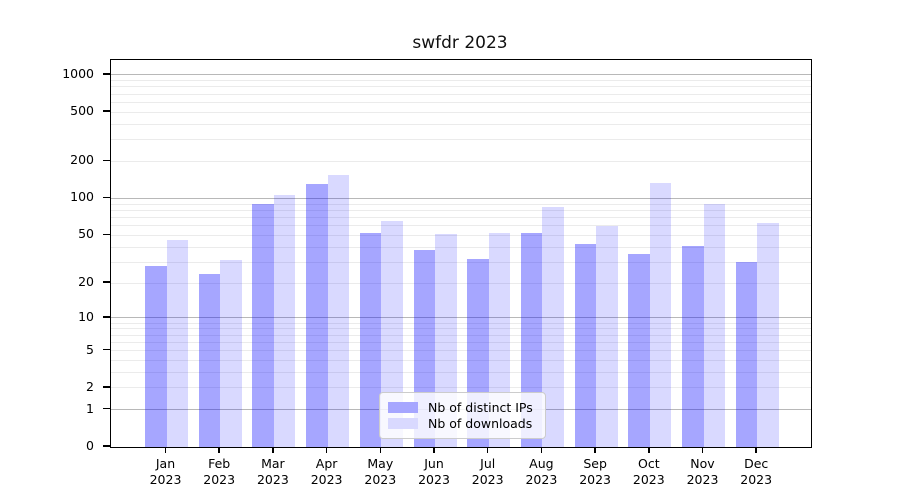 The image size is (900, 500). Describe the element at coordinates (660, 315) in the screenshot. I see `bar-oct-downloads` at that location.